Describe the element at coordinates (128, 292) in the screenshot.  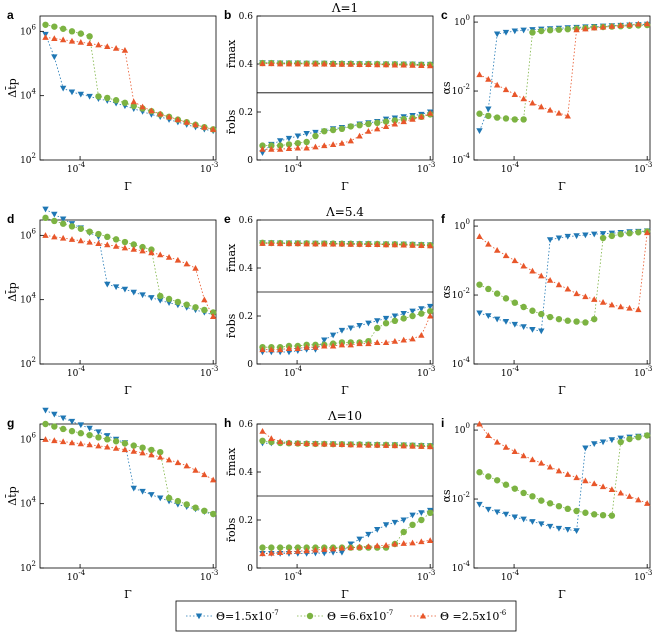
I see `axes-box` at that location.